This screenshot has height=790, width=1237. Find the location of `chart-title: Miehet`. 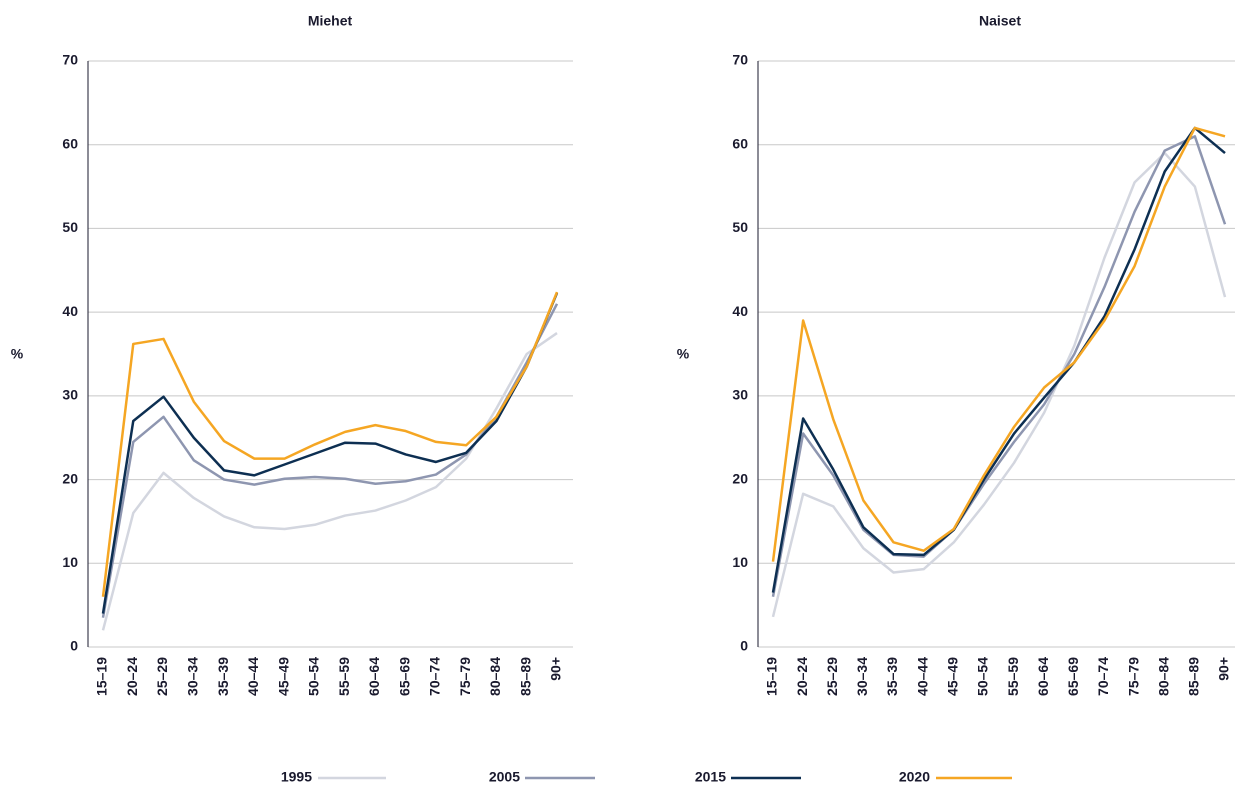

chart-title: Miehet is located at coordinates (330, 21).